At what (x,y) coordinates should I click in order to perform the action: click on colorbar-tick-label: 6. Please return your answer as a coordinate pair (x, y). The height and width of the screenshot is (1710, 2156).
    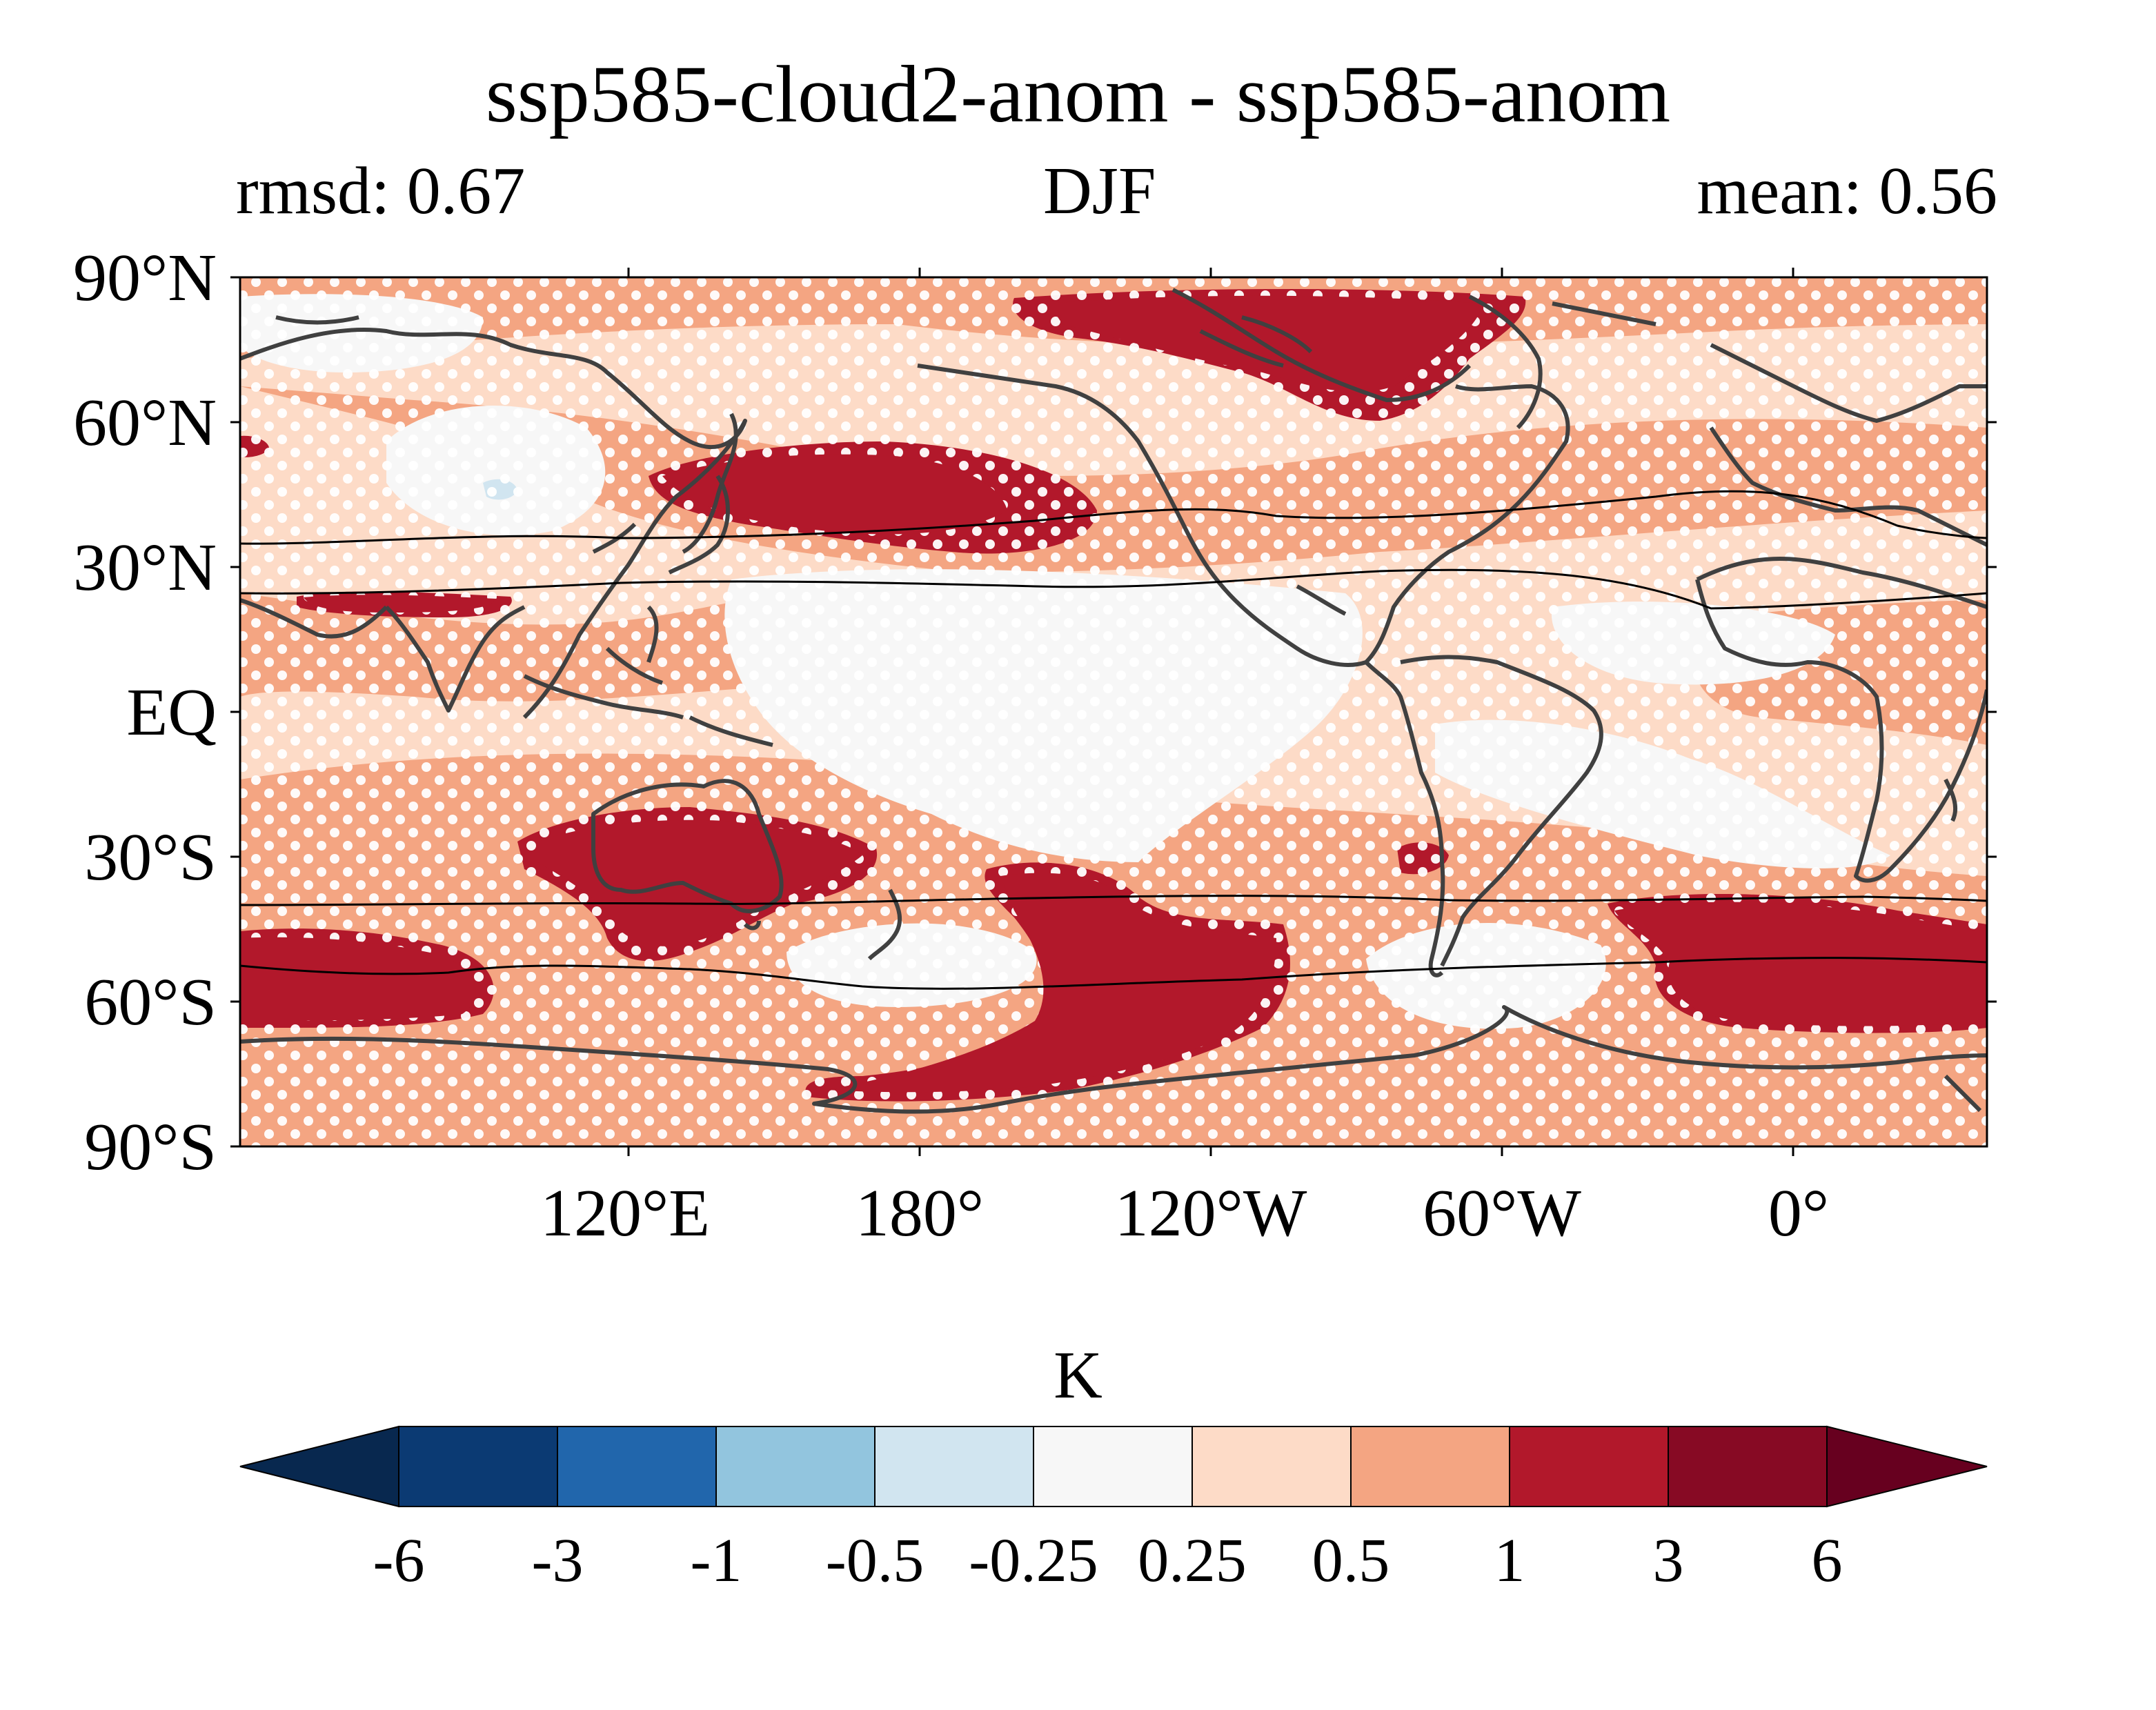
    Looking at the image, I should click on (1827, 1561).